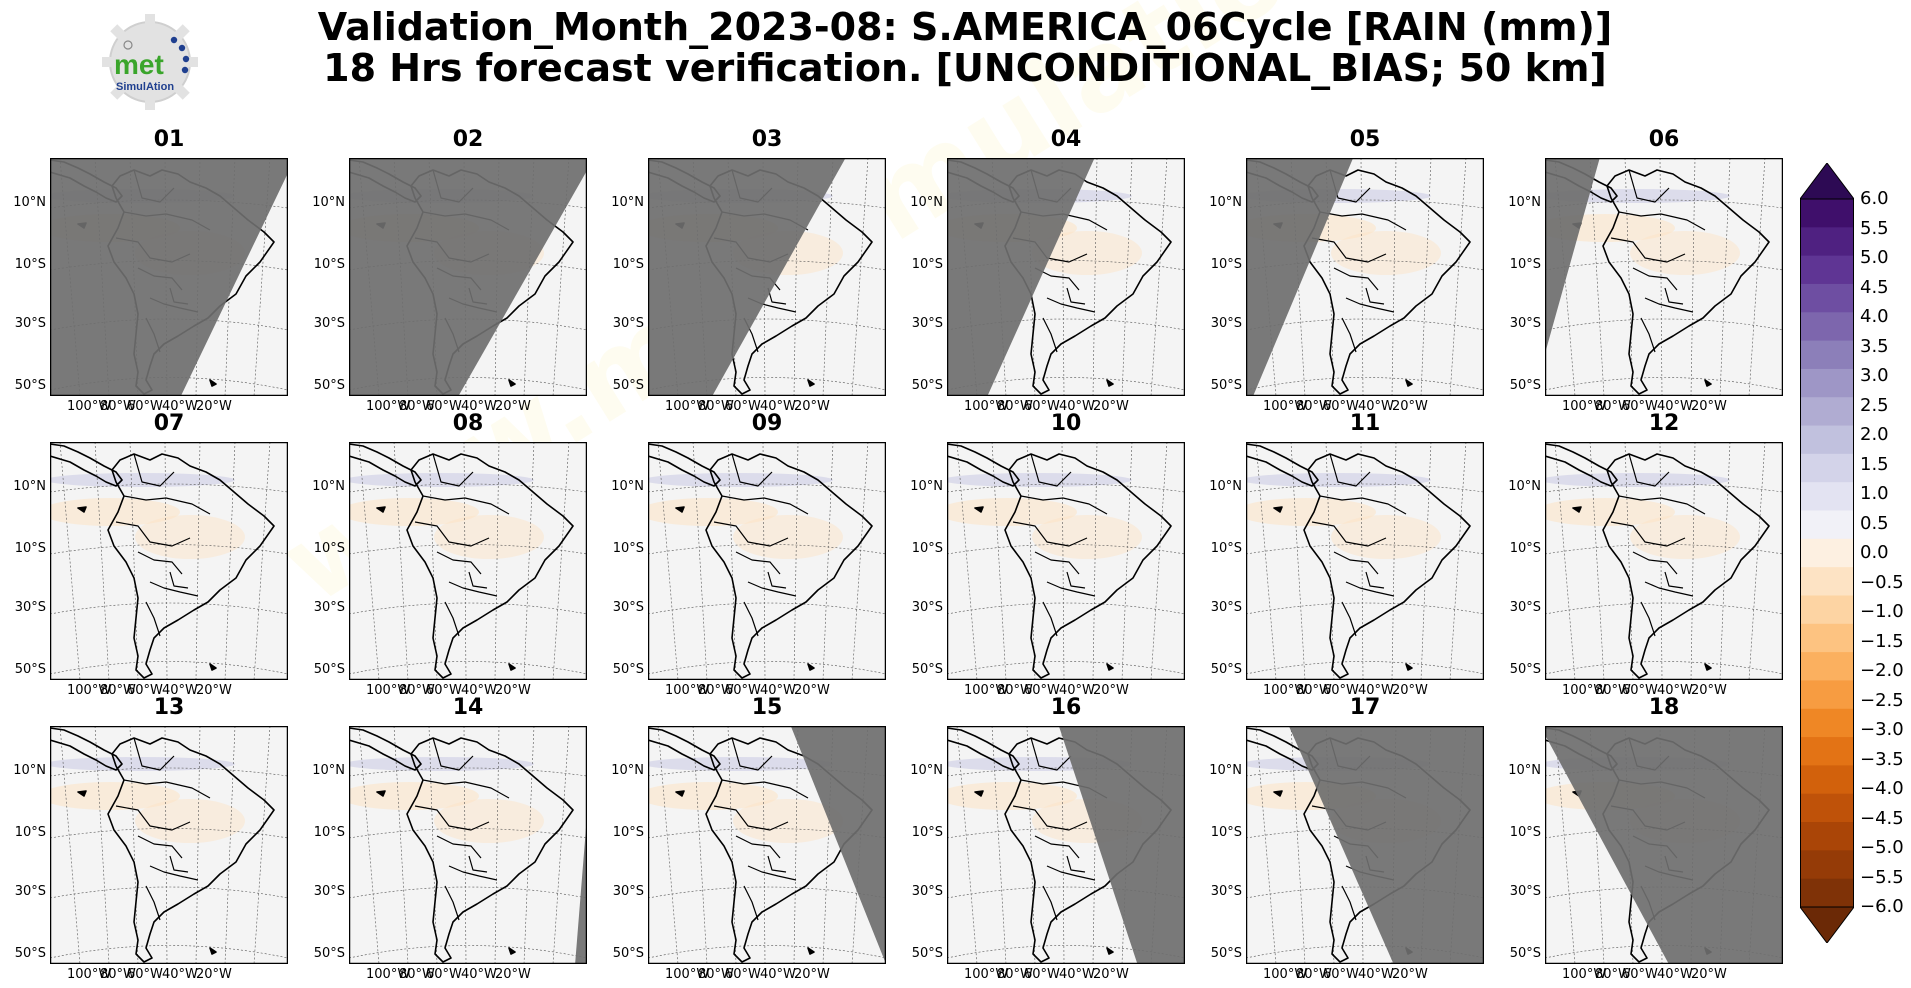 The height and width of the screenshot is (988, 1911). I want to click on colorbar-tick-label: −5.5, so click(1882, 877).